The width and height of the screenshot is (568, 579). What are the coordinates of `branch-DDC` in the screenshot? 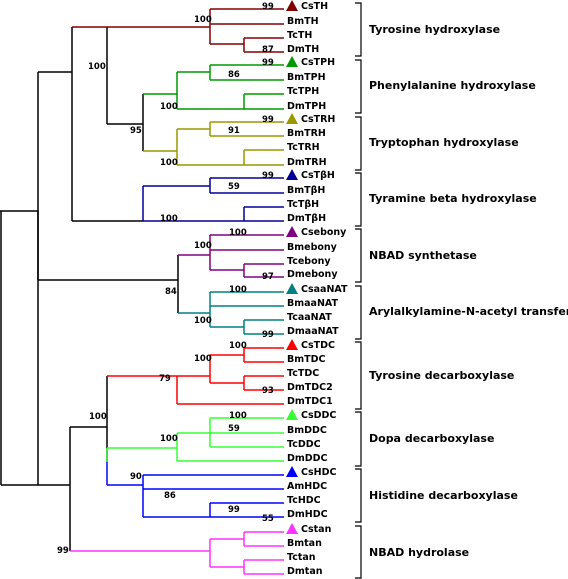 It's located at (195, 439).